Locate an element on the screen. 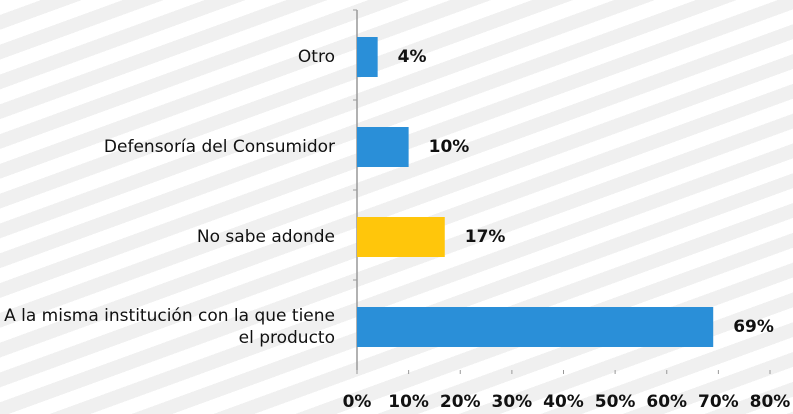 The height and width of the screenshot is (414, 793). y-tick-label: No sabe adonde is located at coordinates (265, 237).